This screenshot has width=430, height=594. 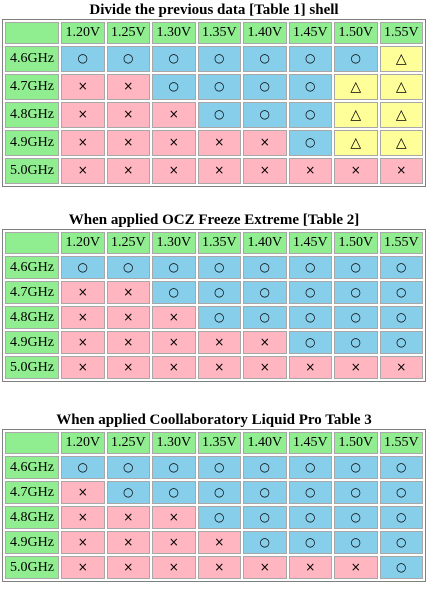 What do you see at coordinates (32, 567) in the screenshot?
I see `frequency-label: 5.0GHz` at bounding box center [32, 567].